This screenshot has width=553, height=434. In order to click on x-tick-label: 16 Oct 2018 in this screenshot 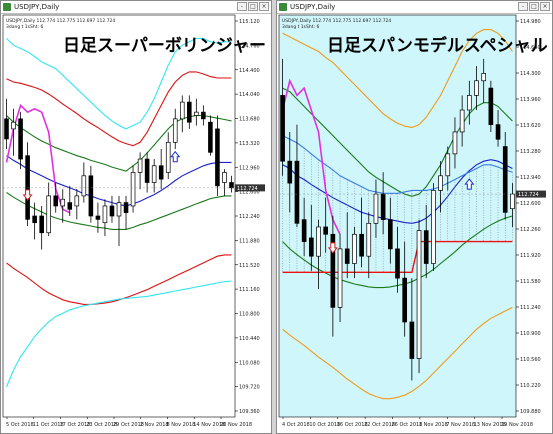, I will do `click(352, 425)`.